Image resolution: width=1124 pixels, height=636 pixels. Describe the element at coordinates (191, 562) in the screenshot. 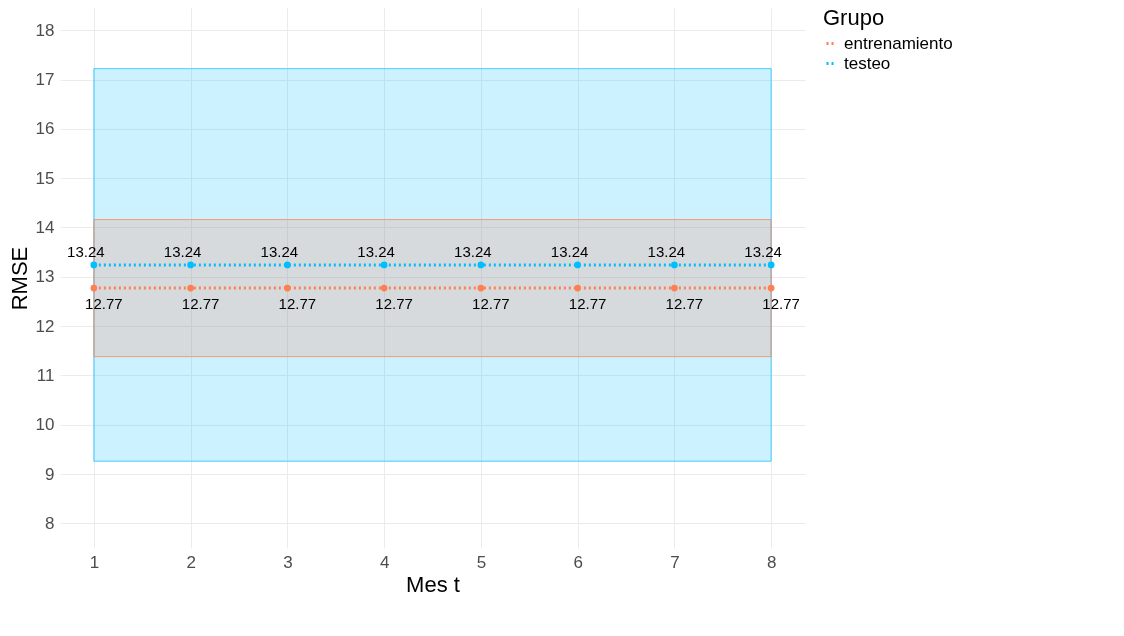

I see `x-tick-label: 2` at that location.